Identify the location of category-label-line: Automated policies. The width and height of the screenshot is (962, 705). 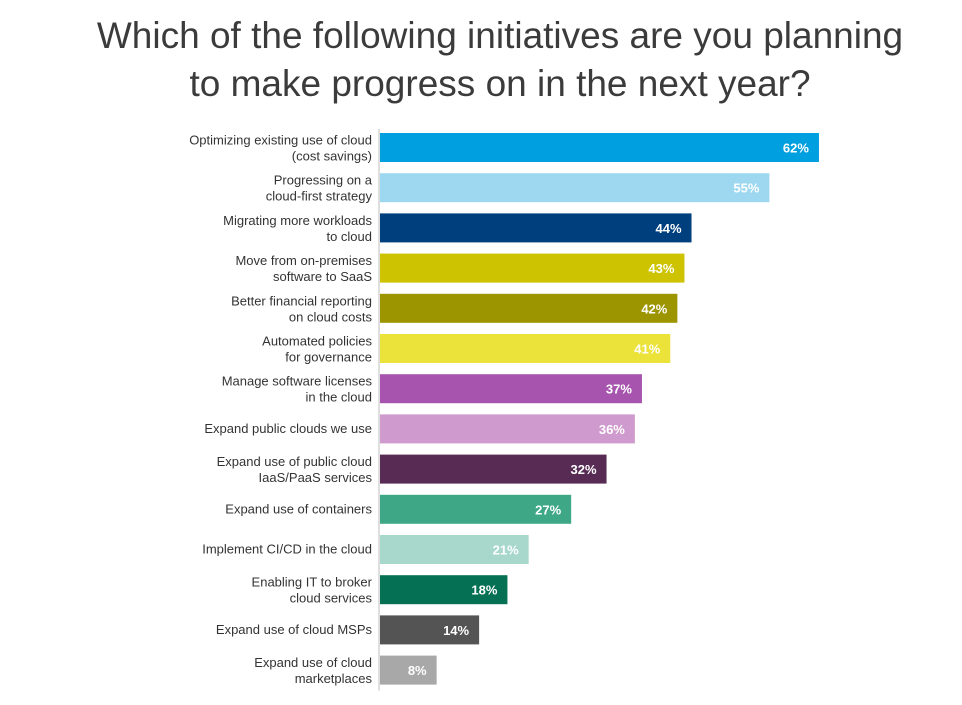
(317, 341).